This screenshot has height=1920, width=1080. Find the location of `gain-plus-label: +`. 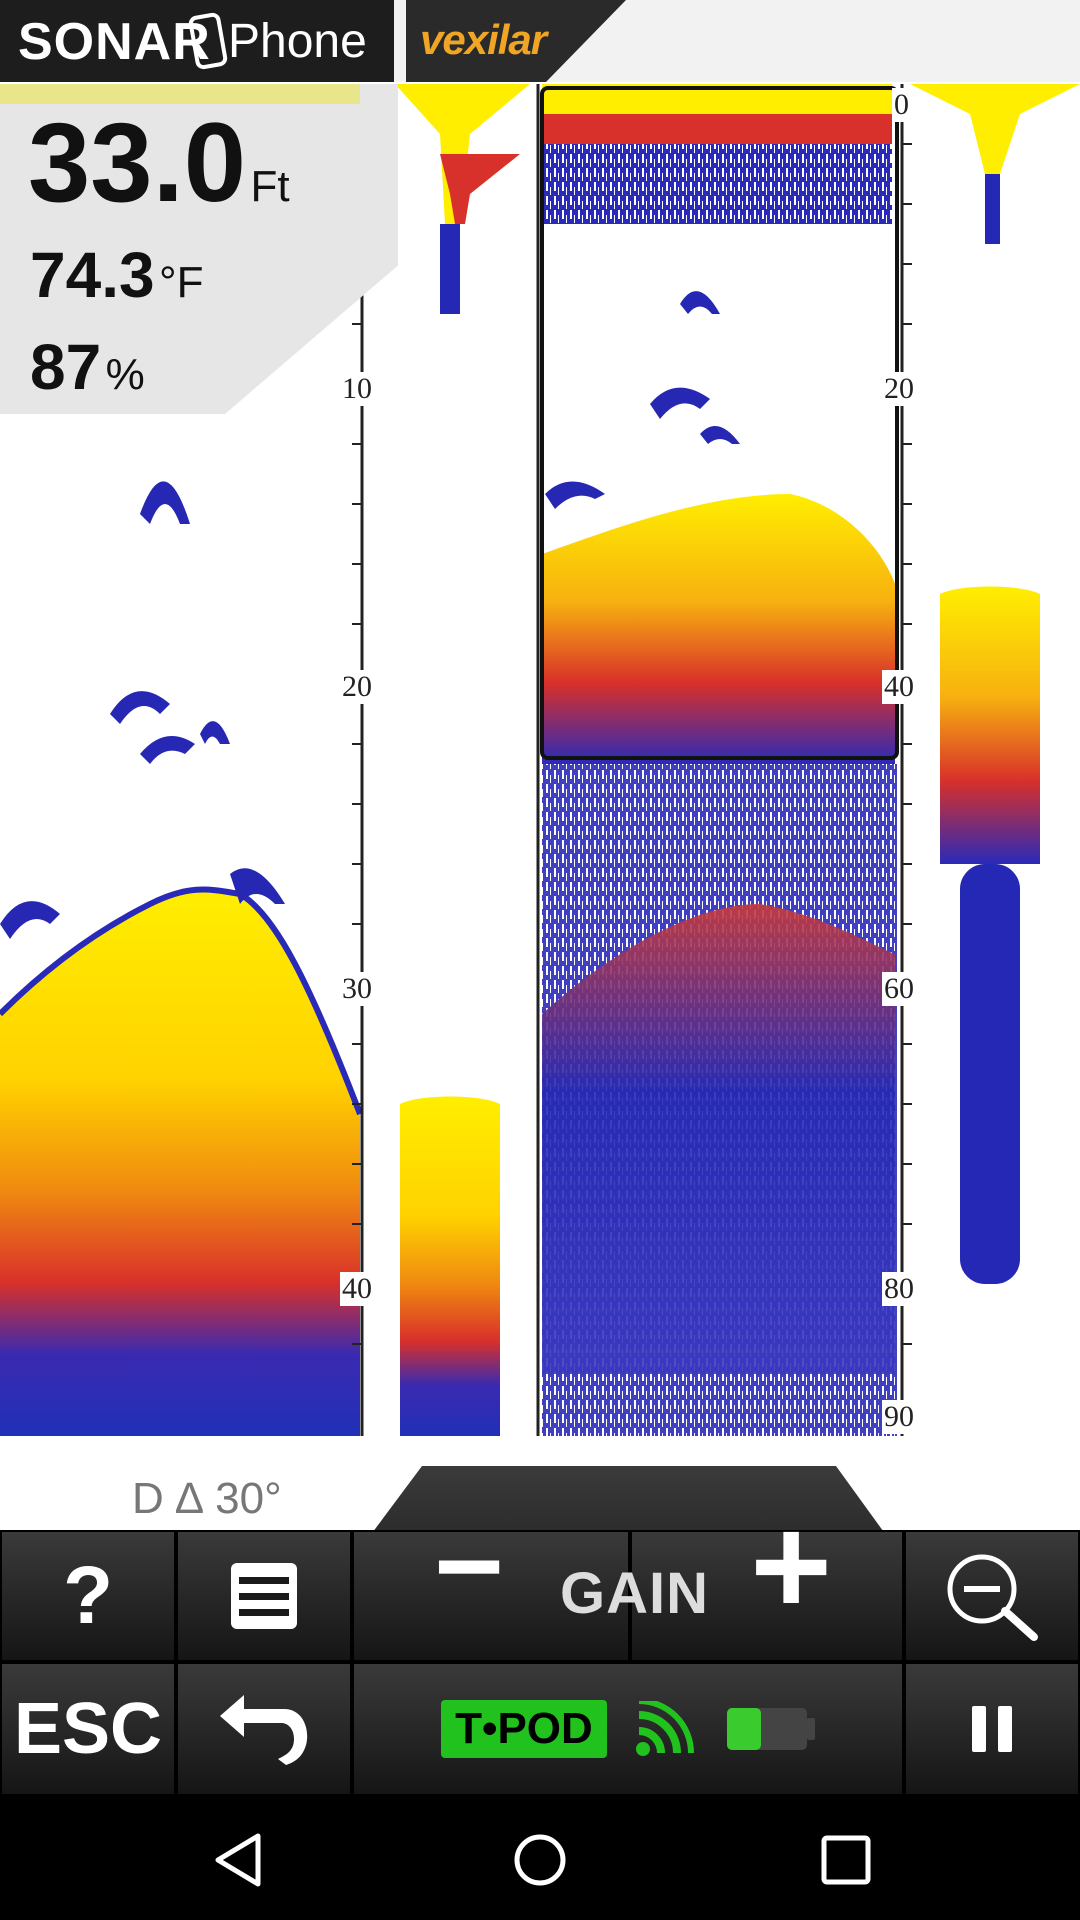

gain-plus-label: + is located at coordinates (791, 1565).